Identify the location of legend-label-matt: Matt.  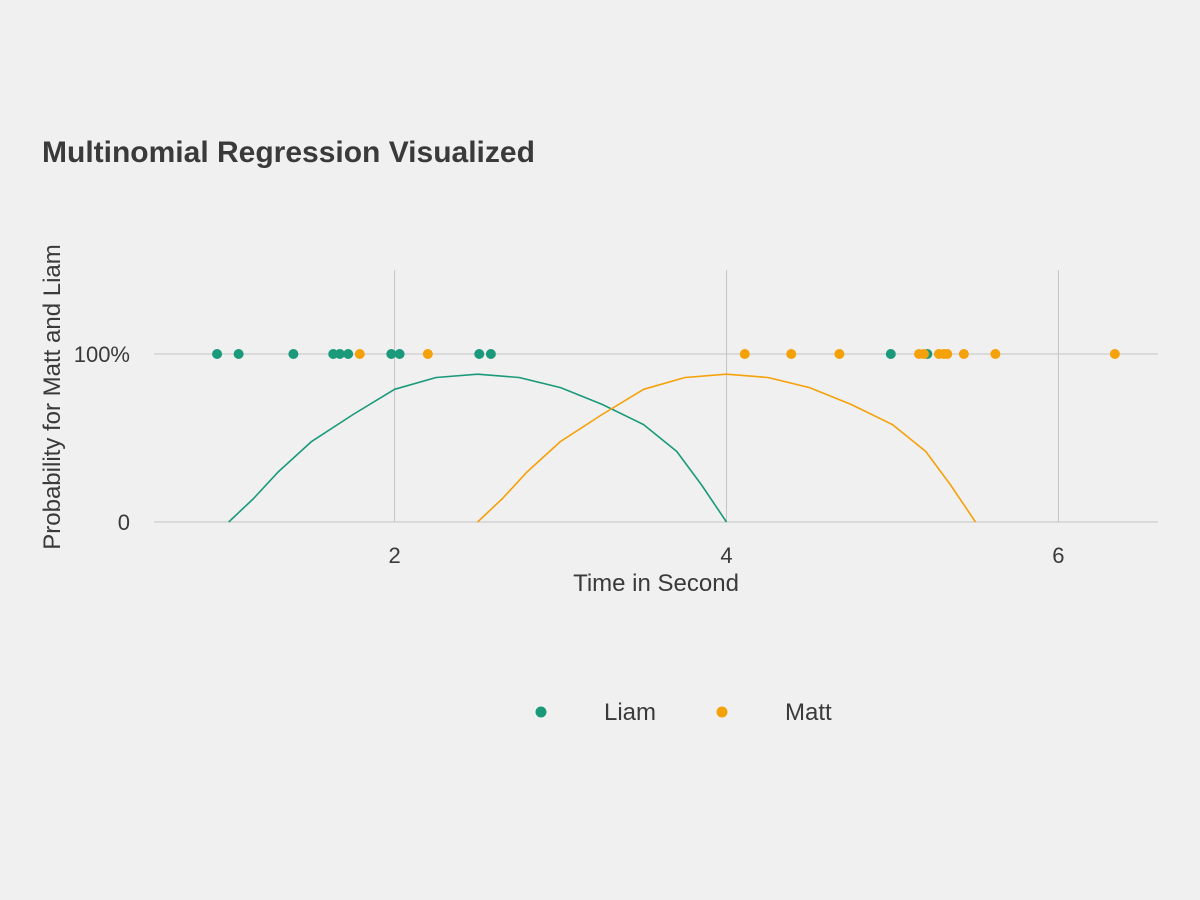
(808, 712).